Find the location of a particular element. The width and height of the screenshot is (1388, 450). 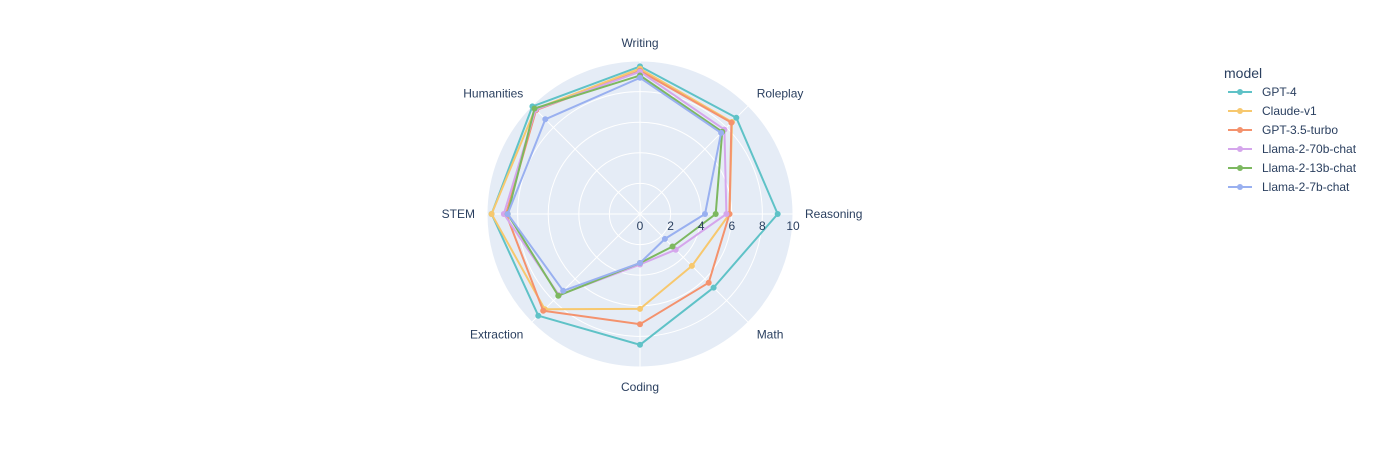

legend-label: Llama-2-13b-chat is located at coordinates (1309, 168).